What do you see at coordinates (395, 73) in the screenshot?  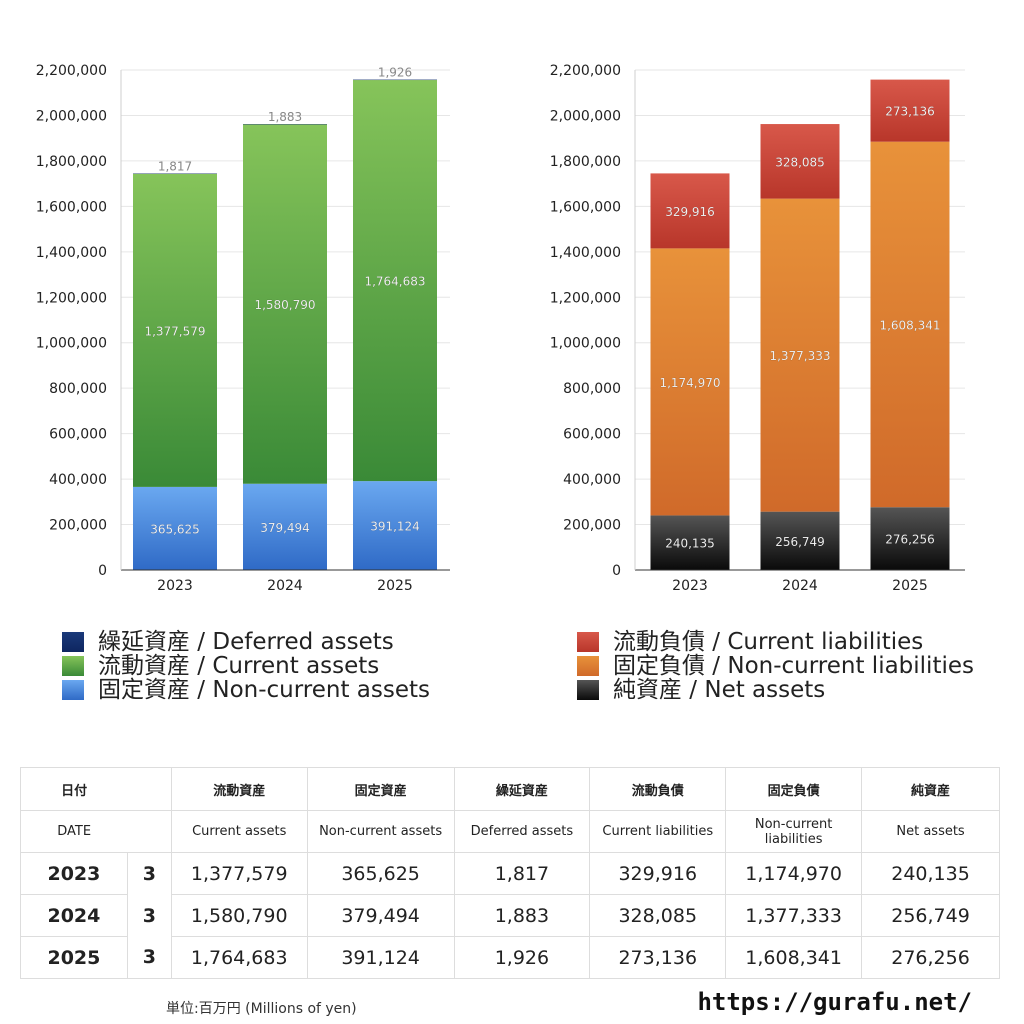 I see `data-label-deferred_assets: 1,926` at bounding box center [395, 73].